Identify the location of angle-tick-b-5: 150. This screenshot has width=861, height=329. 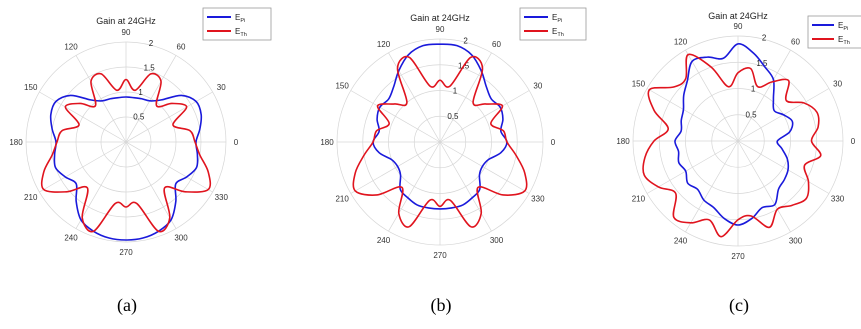
(342, 86).